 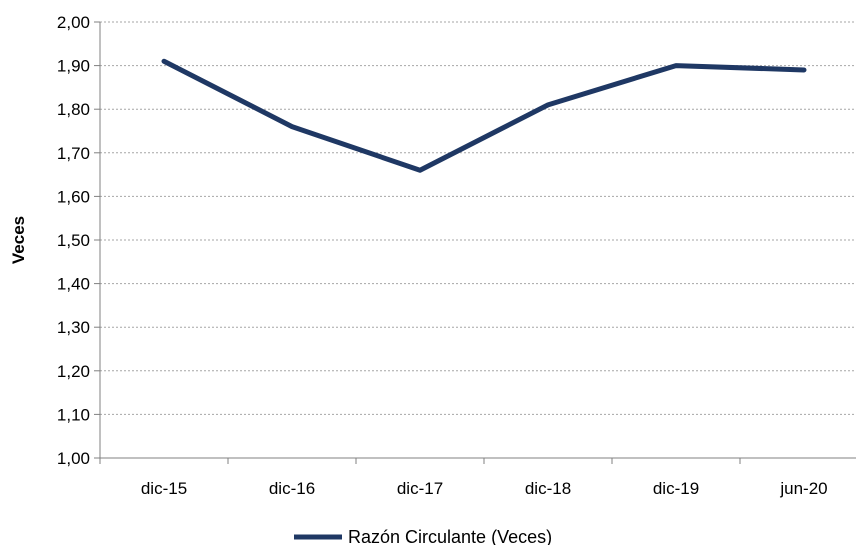 I want to click on y-tick-label: 1,60, so click(x=73, y=196).